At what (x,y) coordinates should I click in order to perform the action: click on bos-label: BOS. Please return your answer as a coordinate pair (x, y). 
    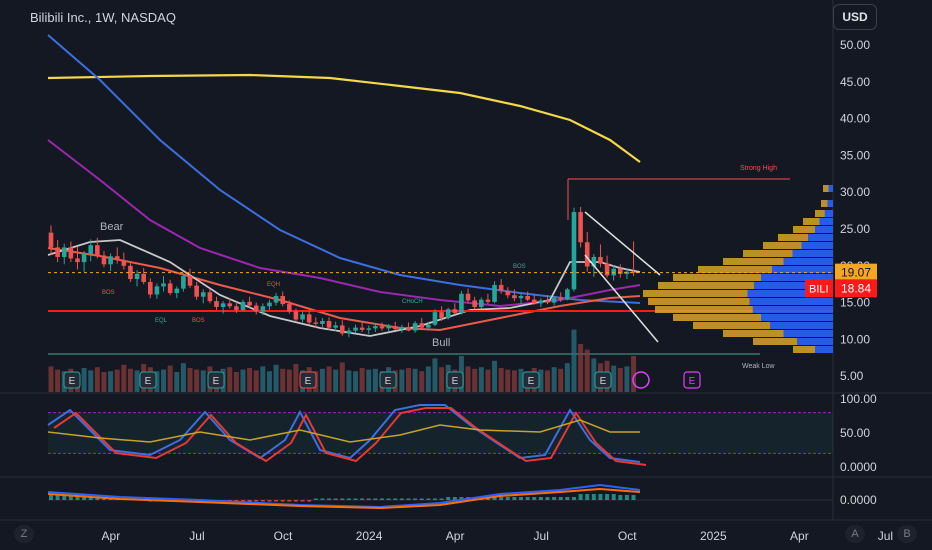
    Looking at the image, I should click on (198, 321).